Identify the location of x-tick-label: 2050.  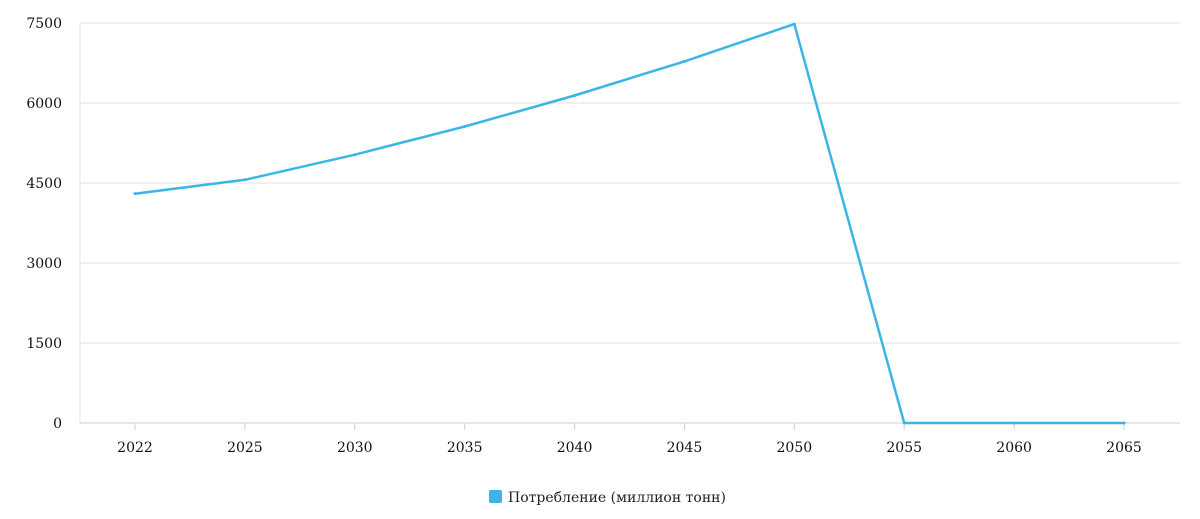
(795, 448).